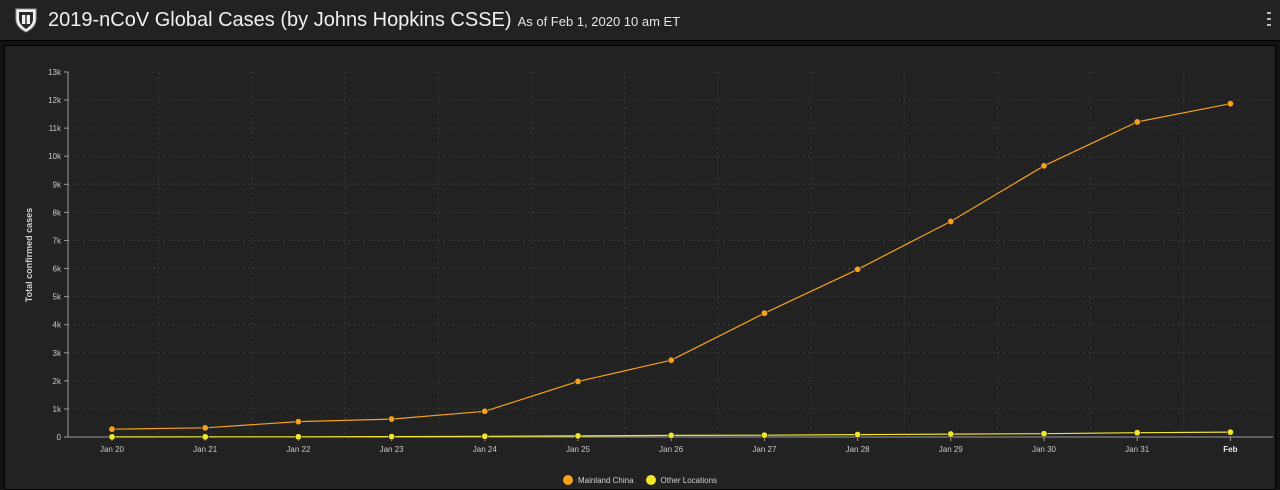 The height and width of the screenshot is (490, 1280). What do you see at coordinates (1044, 449) in the screenshot?
I see `x-tick-label: Jan 30` at bounding box center [1044, 449].